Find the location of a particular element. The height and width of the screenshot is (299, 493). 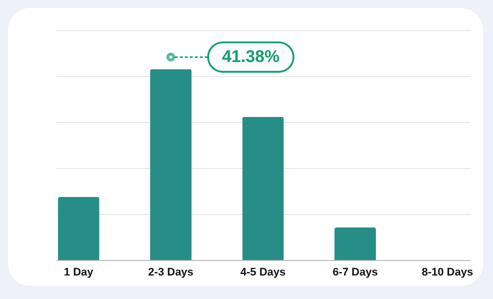

x-tick-label: 4-5 Days is located at coordinates (263, 272).